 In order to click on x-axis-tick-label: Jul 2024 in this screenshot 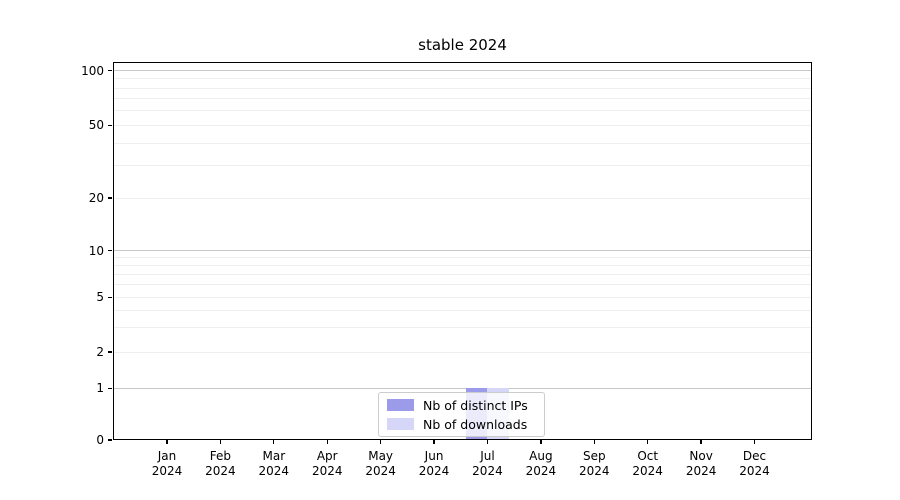, I will do `click(487, 463)`.